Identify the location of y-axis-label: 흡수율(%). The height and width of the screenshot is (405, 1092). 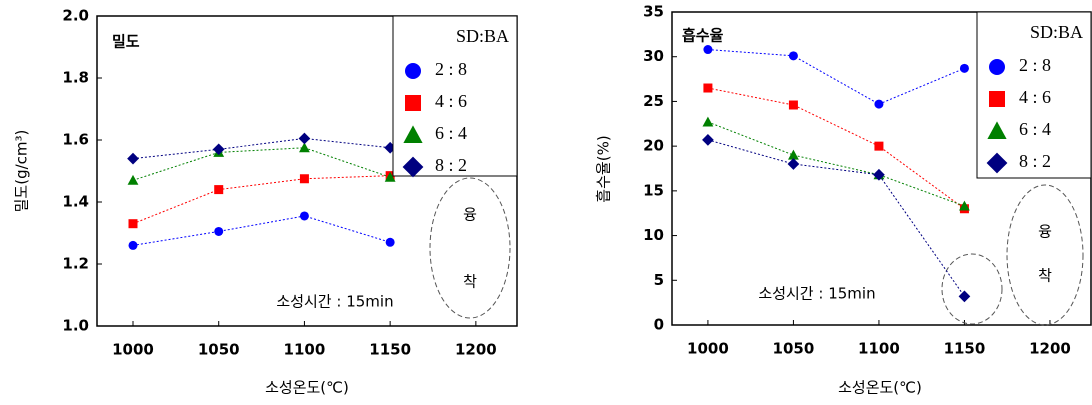
(604, 168).